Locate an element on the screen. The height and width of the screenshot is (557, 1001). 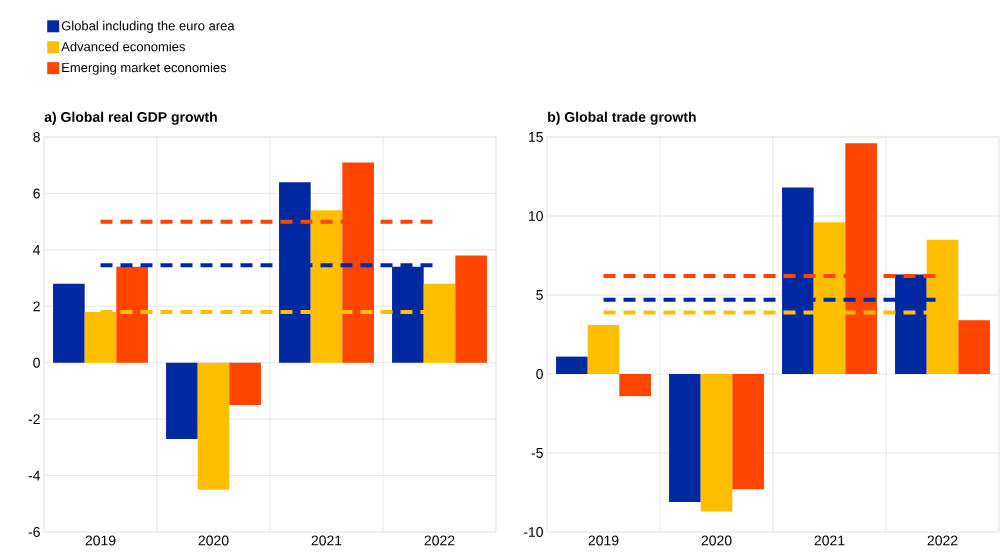
chart-title: b) Global trade growth is located at coordinates (622, 118).